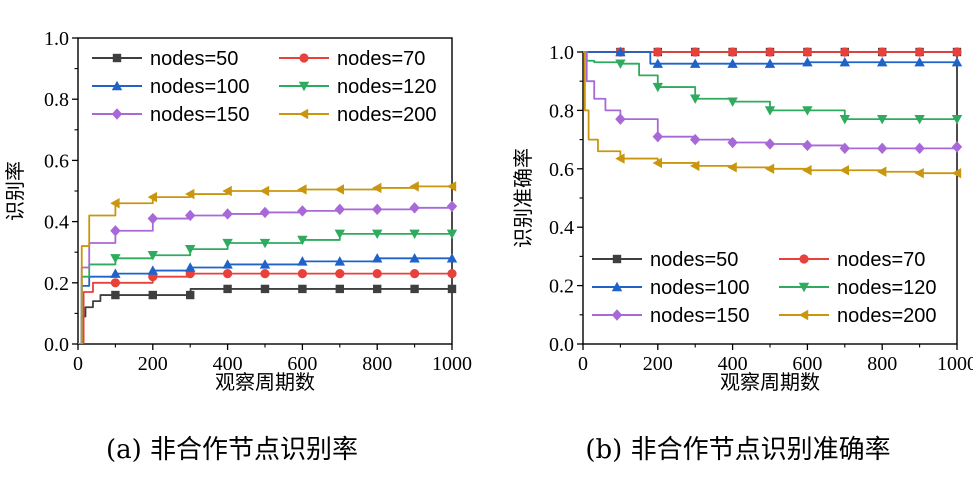 This screenshot has width=973, height=483. Describe the element at coordinates (200, 115) in the screenshot. I see `legend-label: nodes=150` at that location.